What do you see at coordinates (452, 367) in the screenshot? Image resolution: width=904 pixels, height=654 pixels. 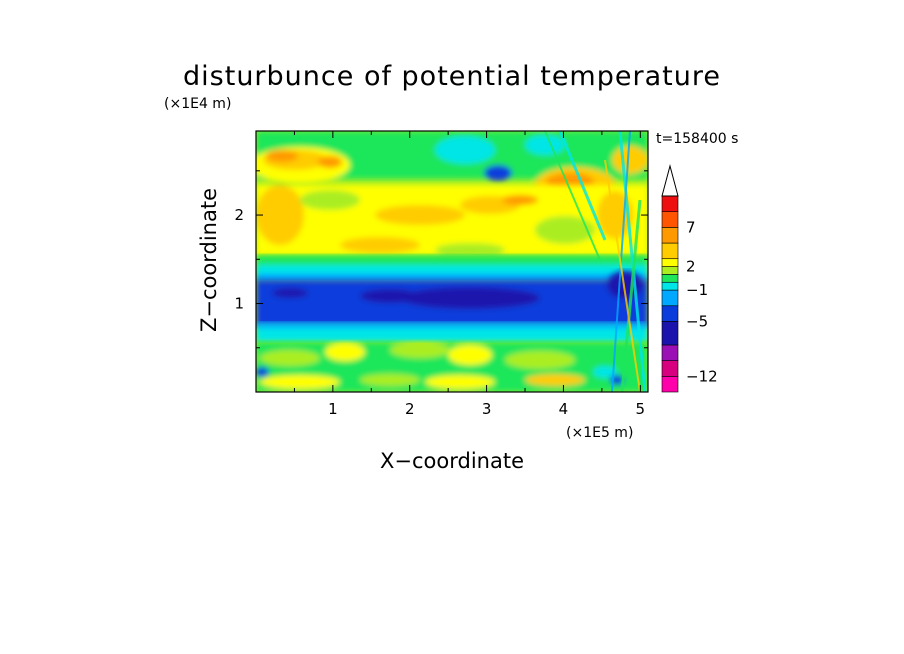 I see `bottom-region` at bounding box center [452, 367].